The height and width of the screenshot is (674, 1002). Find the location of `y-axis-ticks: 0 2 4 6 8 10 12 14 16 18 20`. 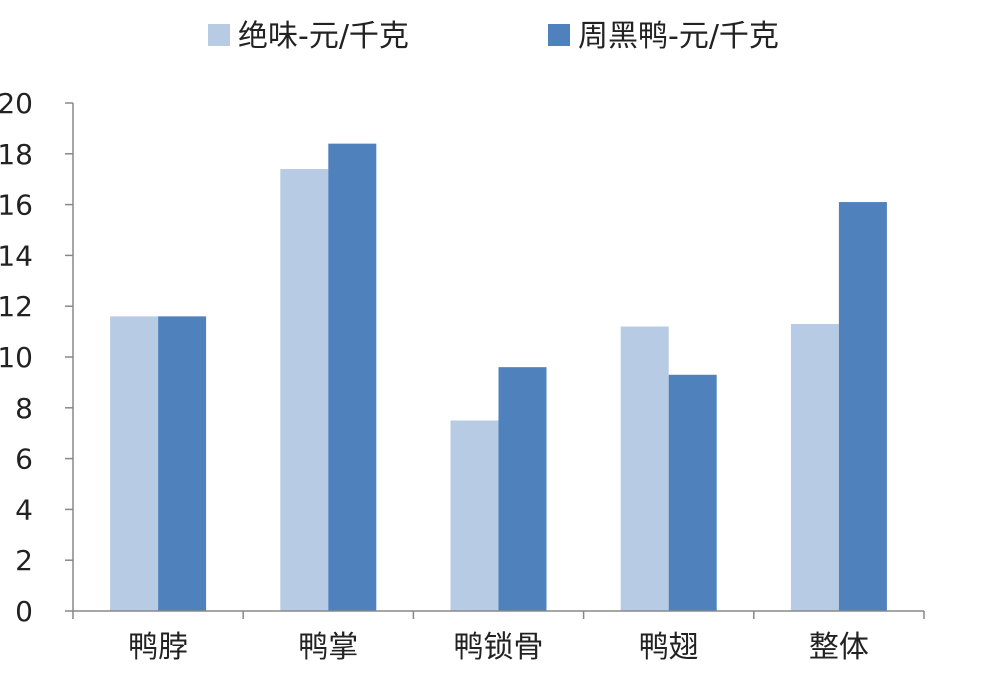

y-axis-ticks: 0 2 4 6 8 10 12 14 16 18 20 is located at coordinates (36, 357).